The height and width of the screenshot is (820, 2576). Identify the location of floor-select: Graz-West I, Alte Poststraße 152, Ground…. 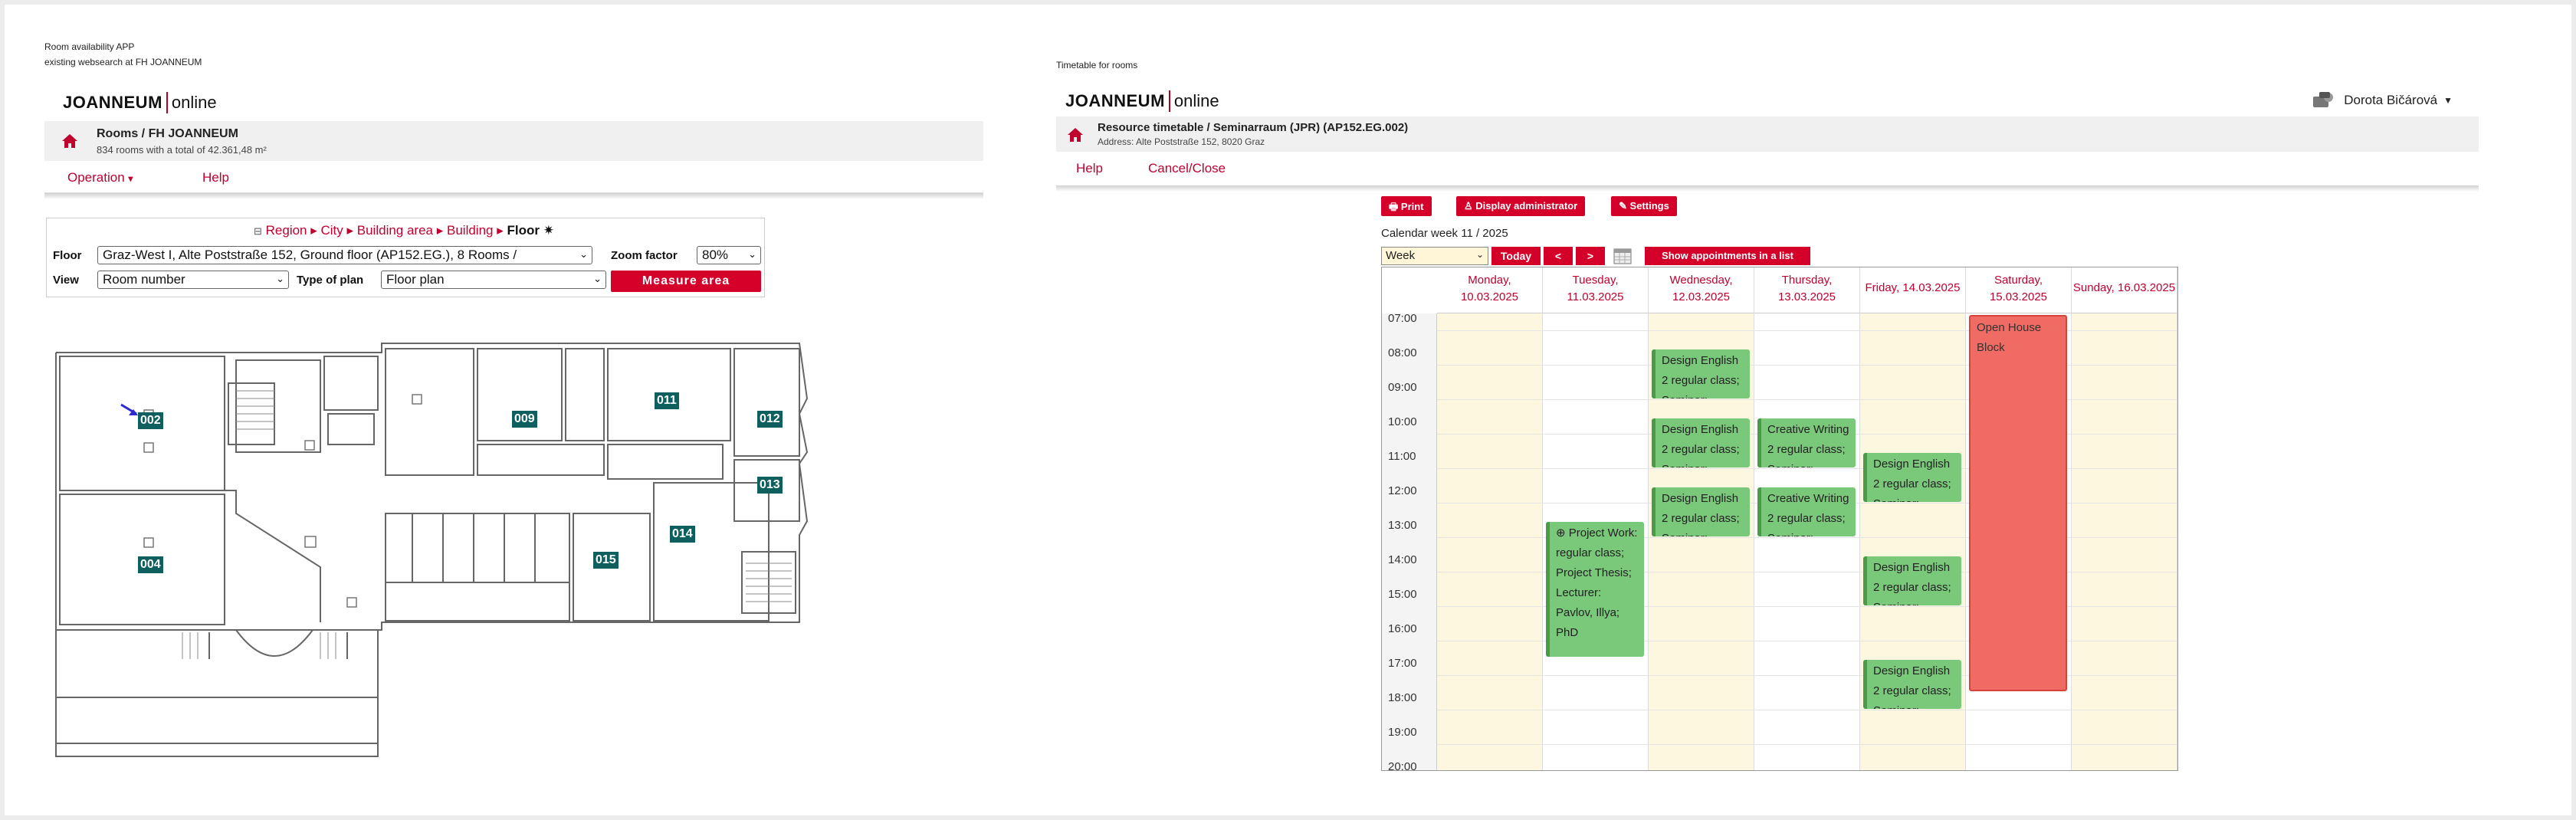
(344, 255).